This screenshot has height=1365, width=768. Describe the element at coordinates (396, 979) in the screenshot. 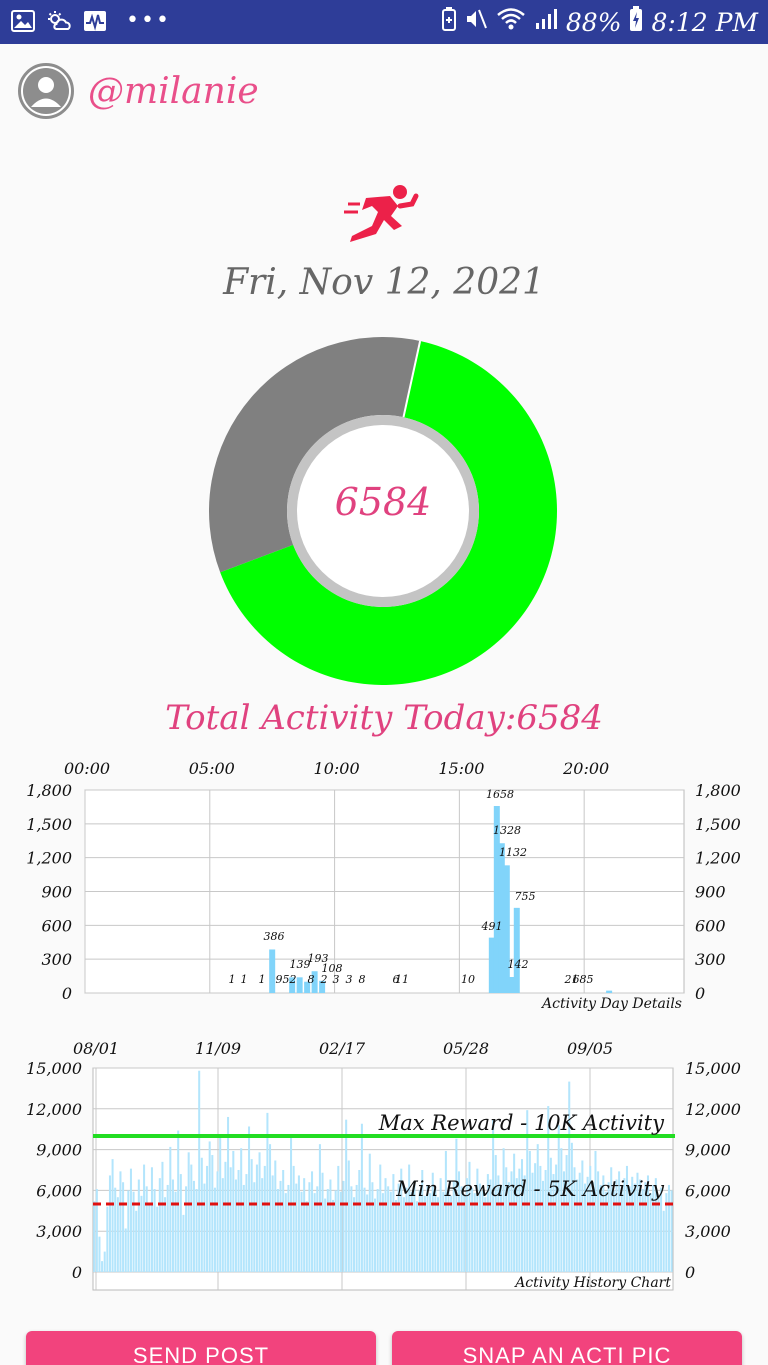

I see `day-value-label: 6` at that location.